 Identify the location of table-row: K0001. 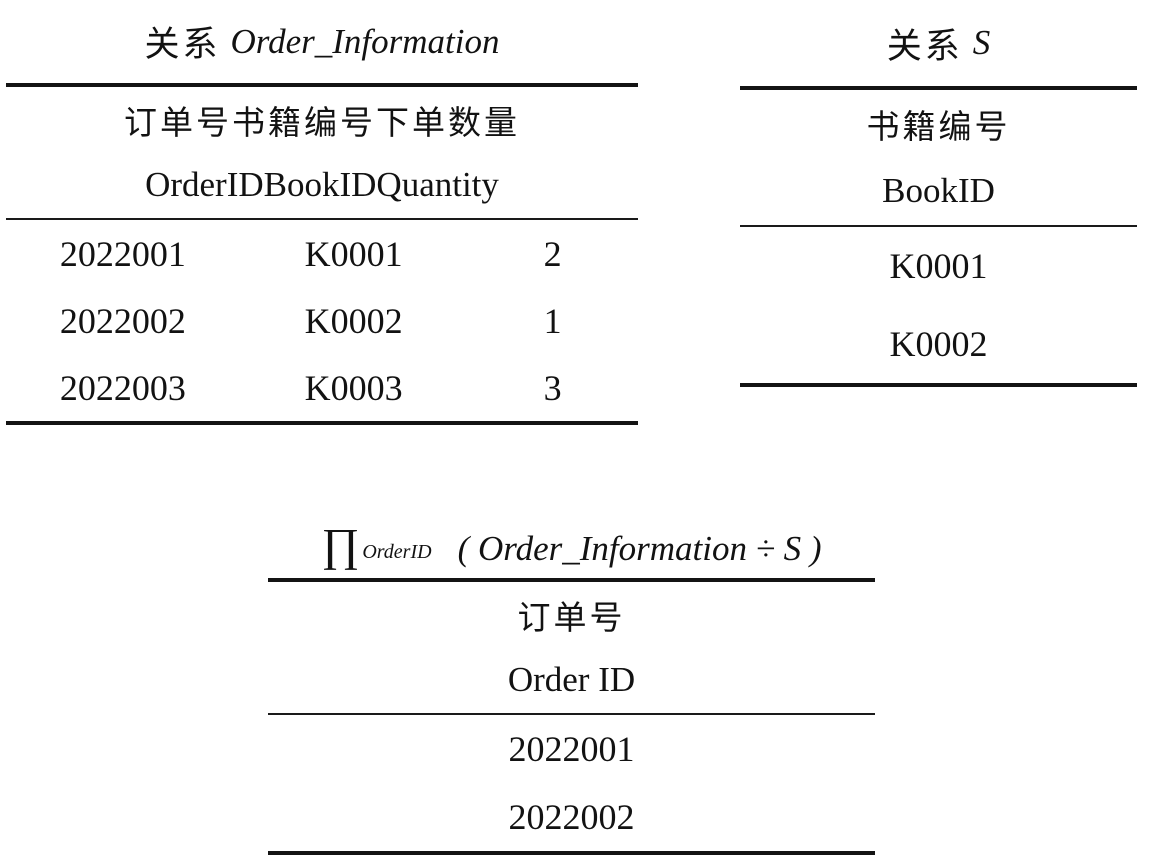
(938, 266).